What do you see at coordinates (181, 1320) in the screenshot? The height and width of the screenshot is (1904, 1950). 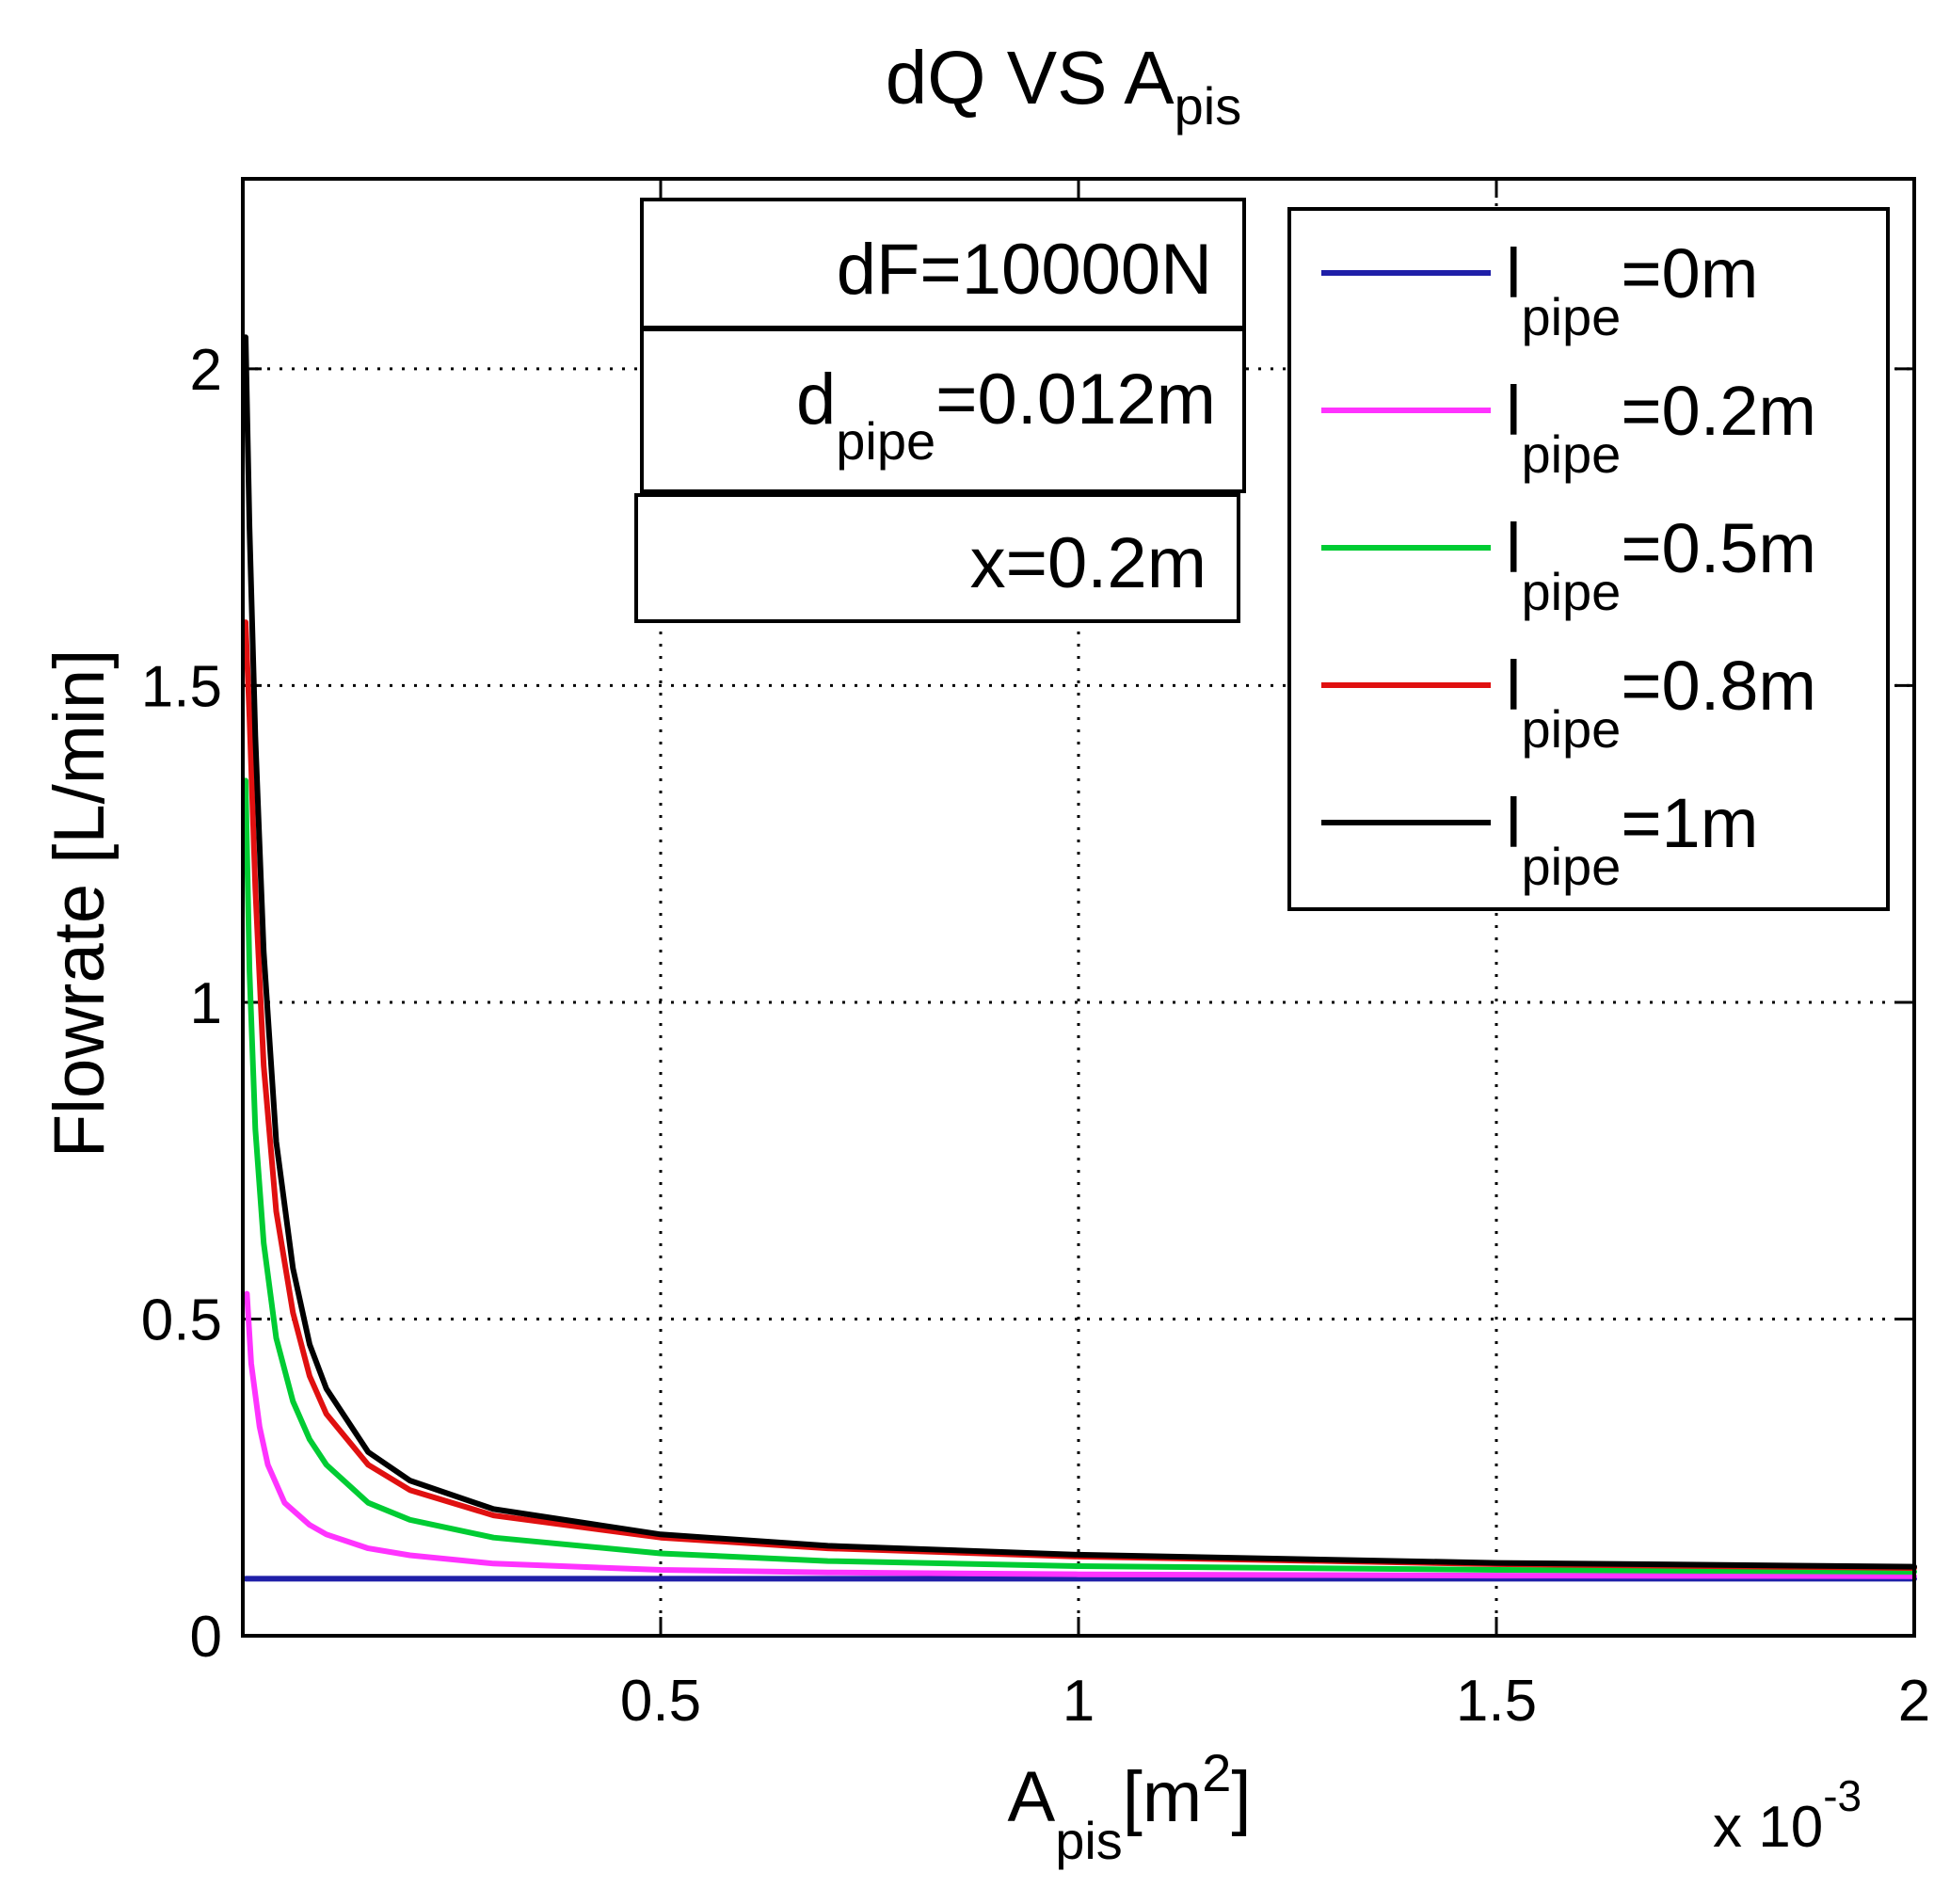 I see `y-tick-label: 0.5` at bounding box center [181, 1320].